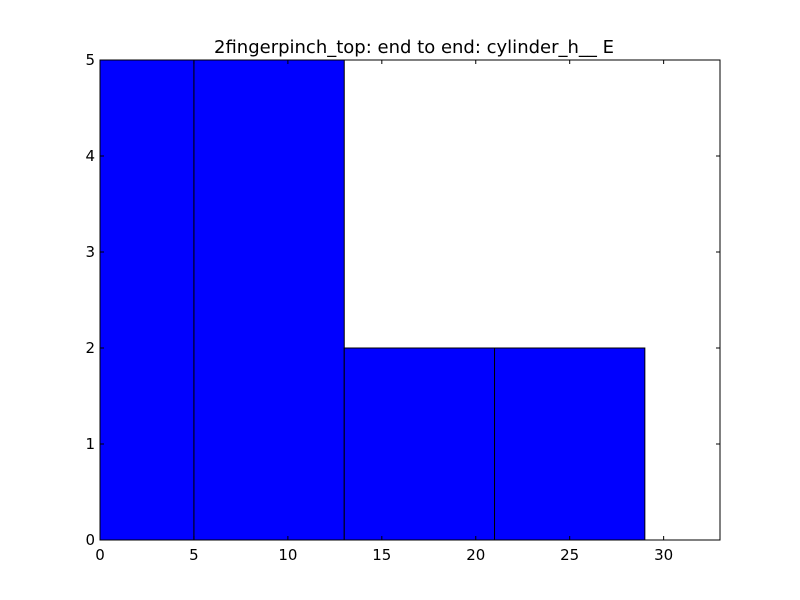 The width and height of the screenshot is (800, 600). I want to click on x-tick-label-2: 10, so click(287, 555).